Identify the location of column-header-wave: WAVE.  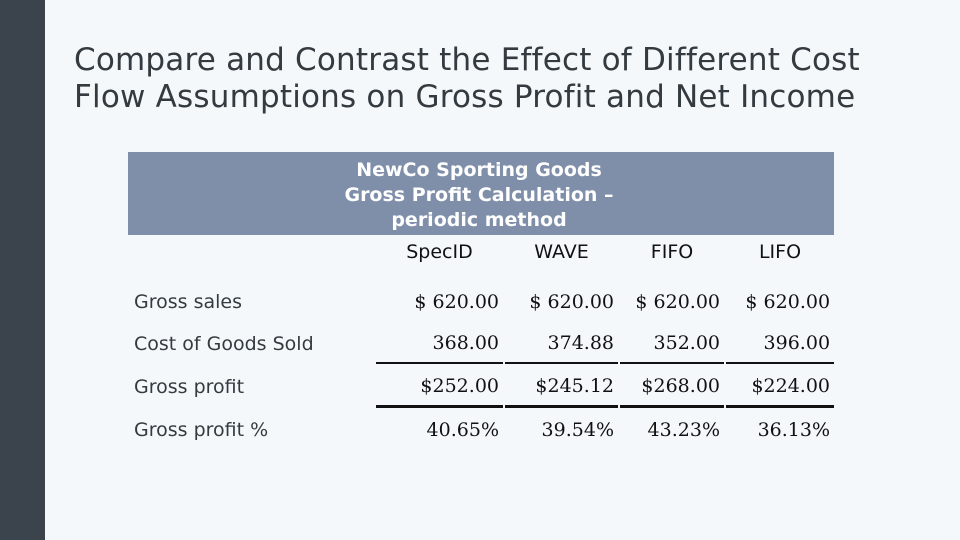
(561, 258).